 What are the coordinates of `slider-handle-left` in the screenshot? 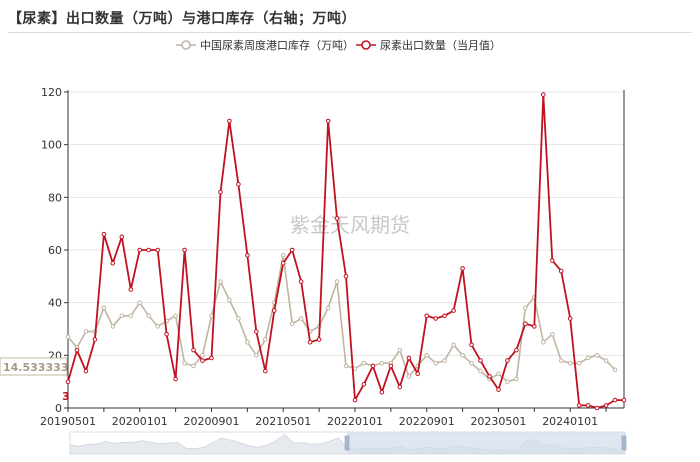 It's located at (347, 443).